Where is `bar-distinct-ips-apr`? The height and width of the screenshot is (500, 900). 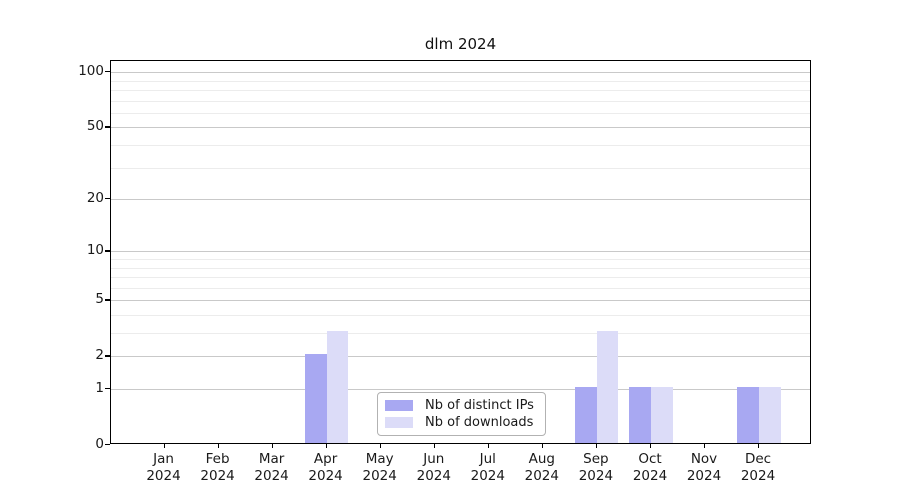
bar-distinct-ips-apr is located at coordinates (316, 398).